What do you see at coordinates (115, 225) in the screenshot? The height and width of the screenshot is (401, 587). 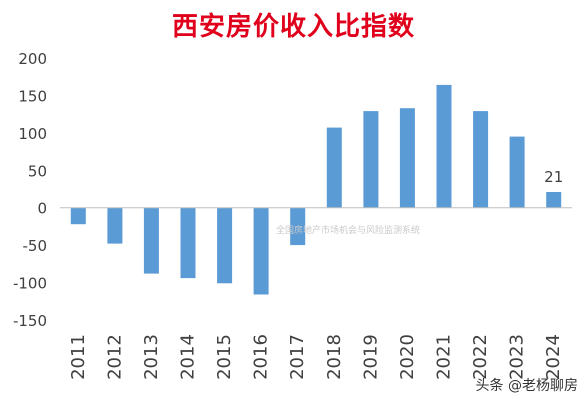 I see `bar-2012` at bounding box center [115, 225].